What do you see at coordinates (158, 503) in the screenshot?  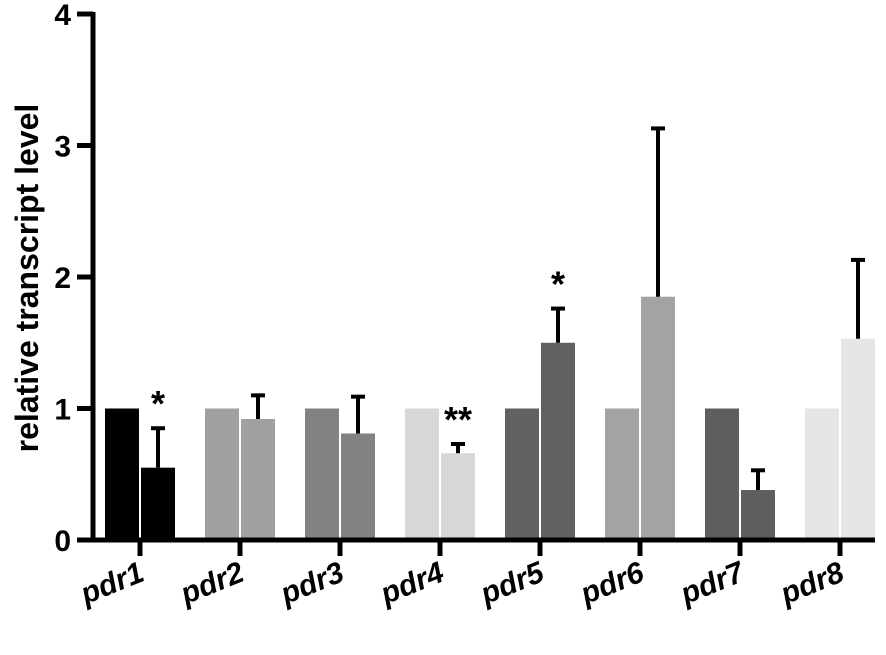 I see `bar-pdr1-treated` at bounding box center [158, 503].